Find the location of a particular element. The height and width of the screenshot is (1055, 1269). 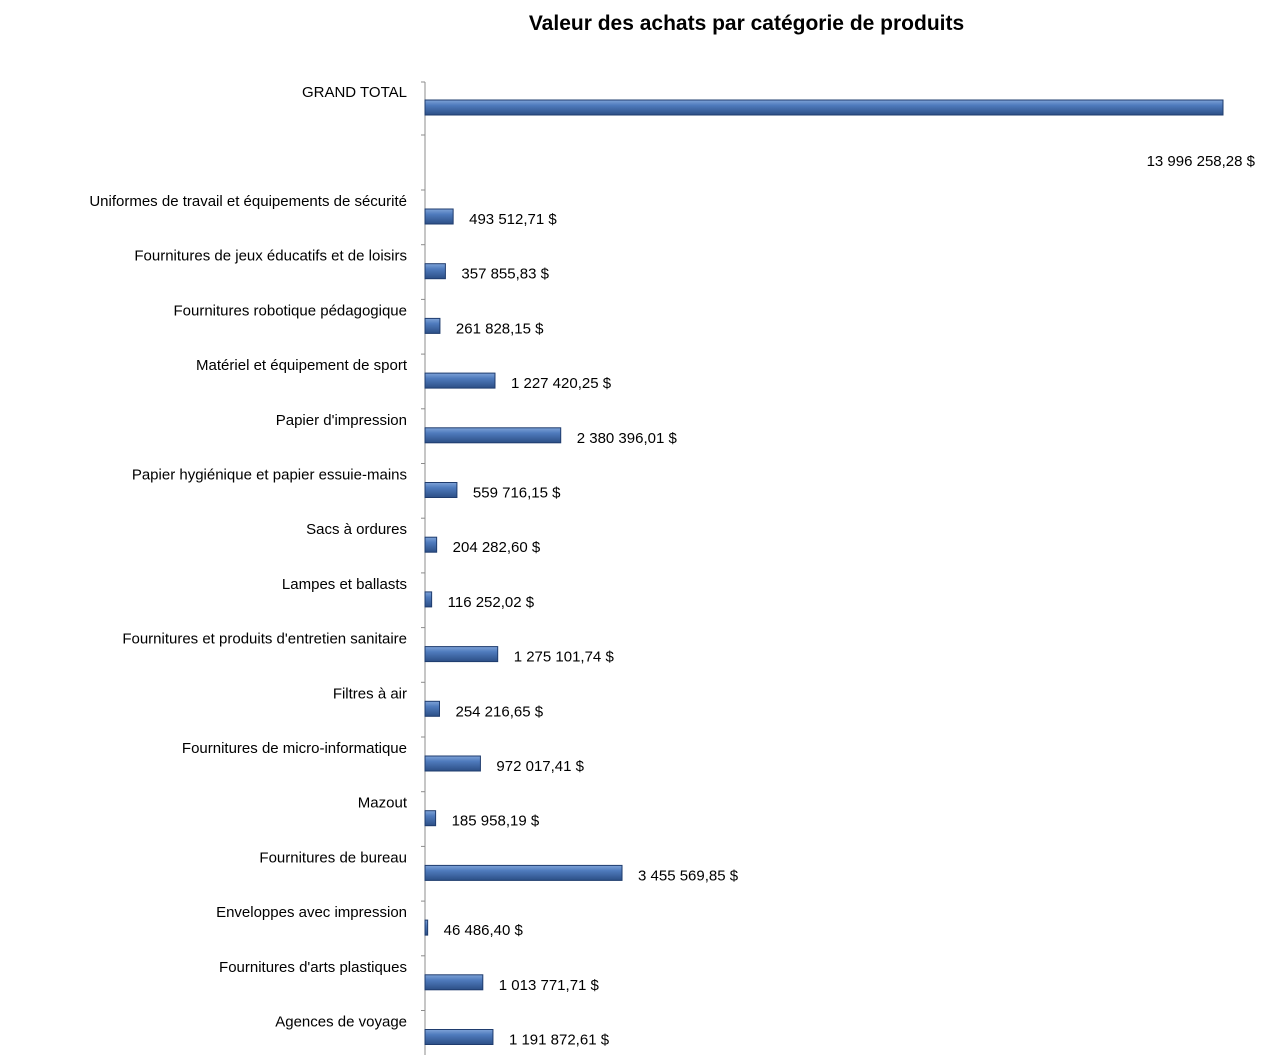

category-label: Fournitures de bureau is located at coordinates (333, 857).